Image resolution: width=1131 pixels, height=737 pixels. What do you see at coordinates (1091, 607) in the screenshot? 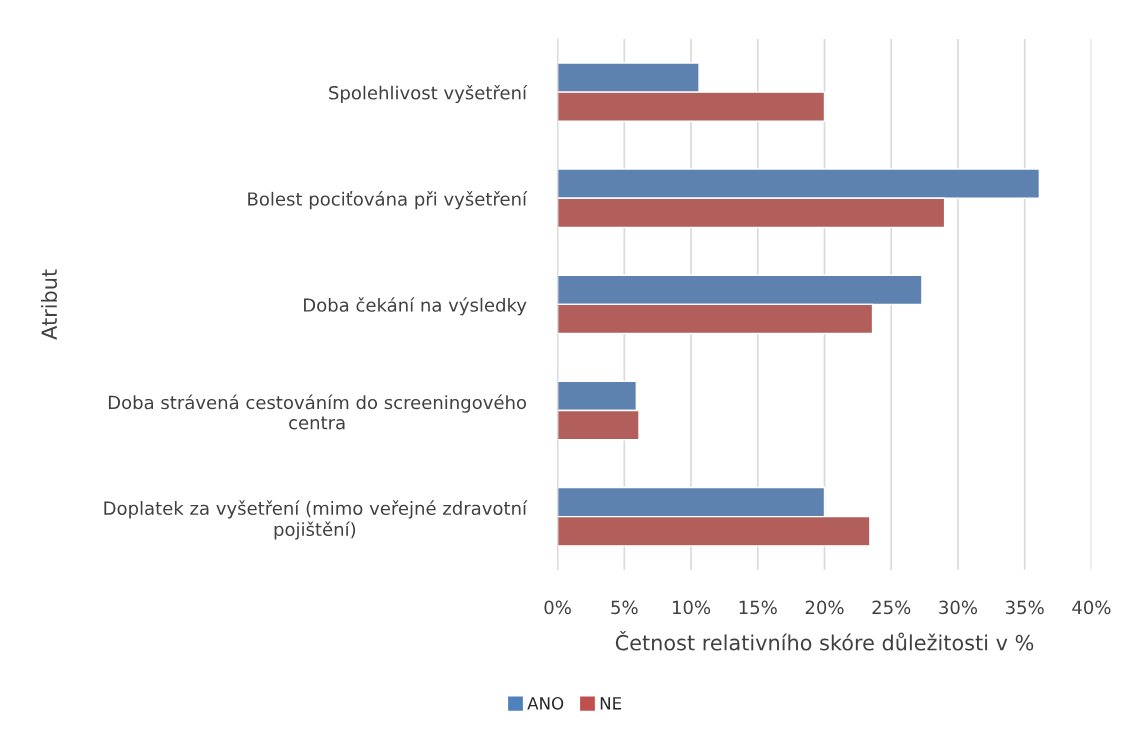
I see `x-tick-label: 40%` at bounding box center [1091, 607].